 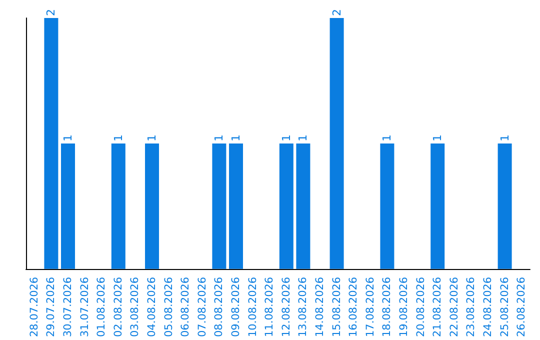 I want to click on x-tick-label: 12.08.2026, so click(x=286, y=307).